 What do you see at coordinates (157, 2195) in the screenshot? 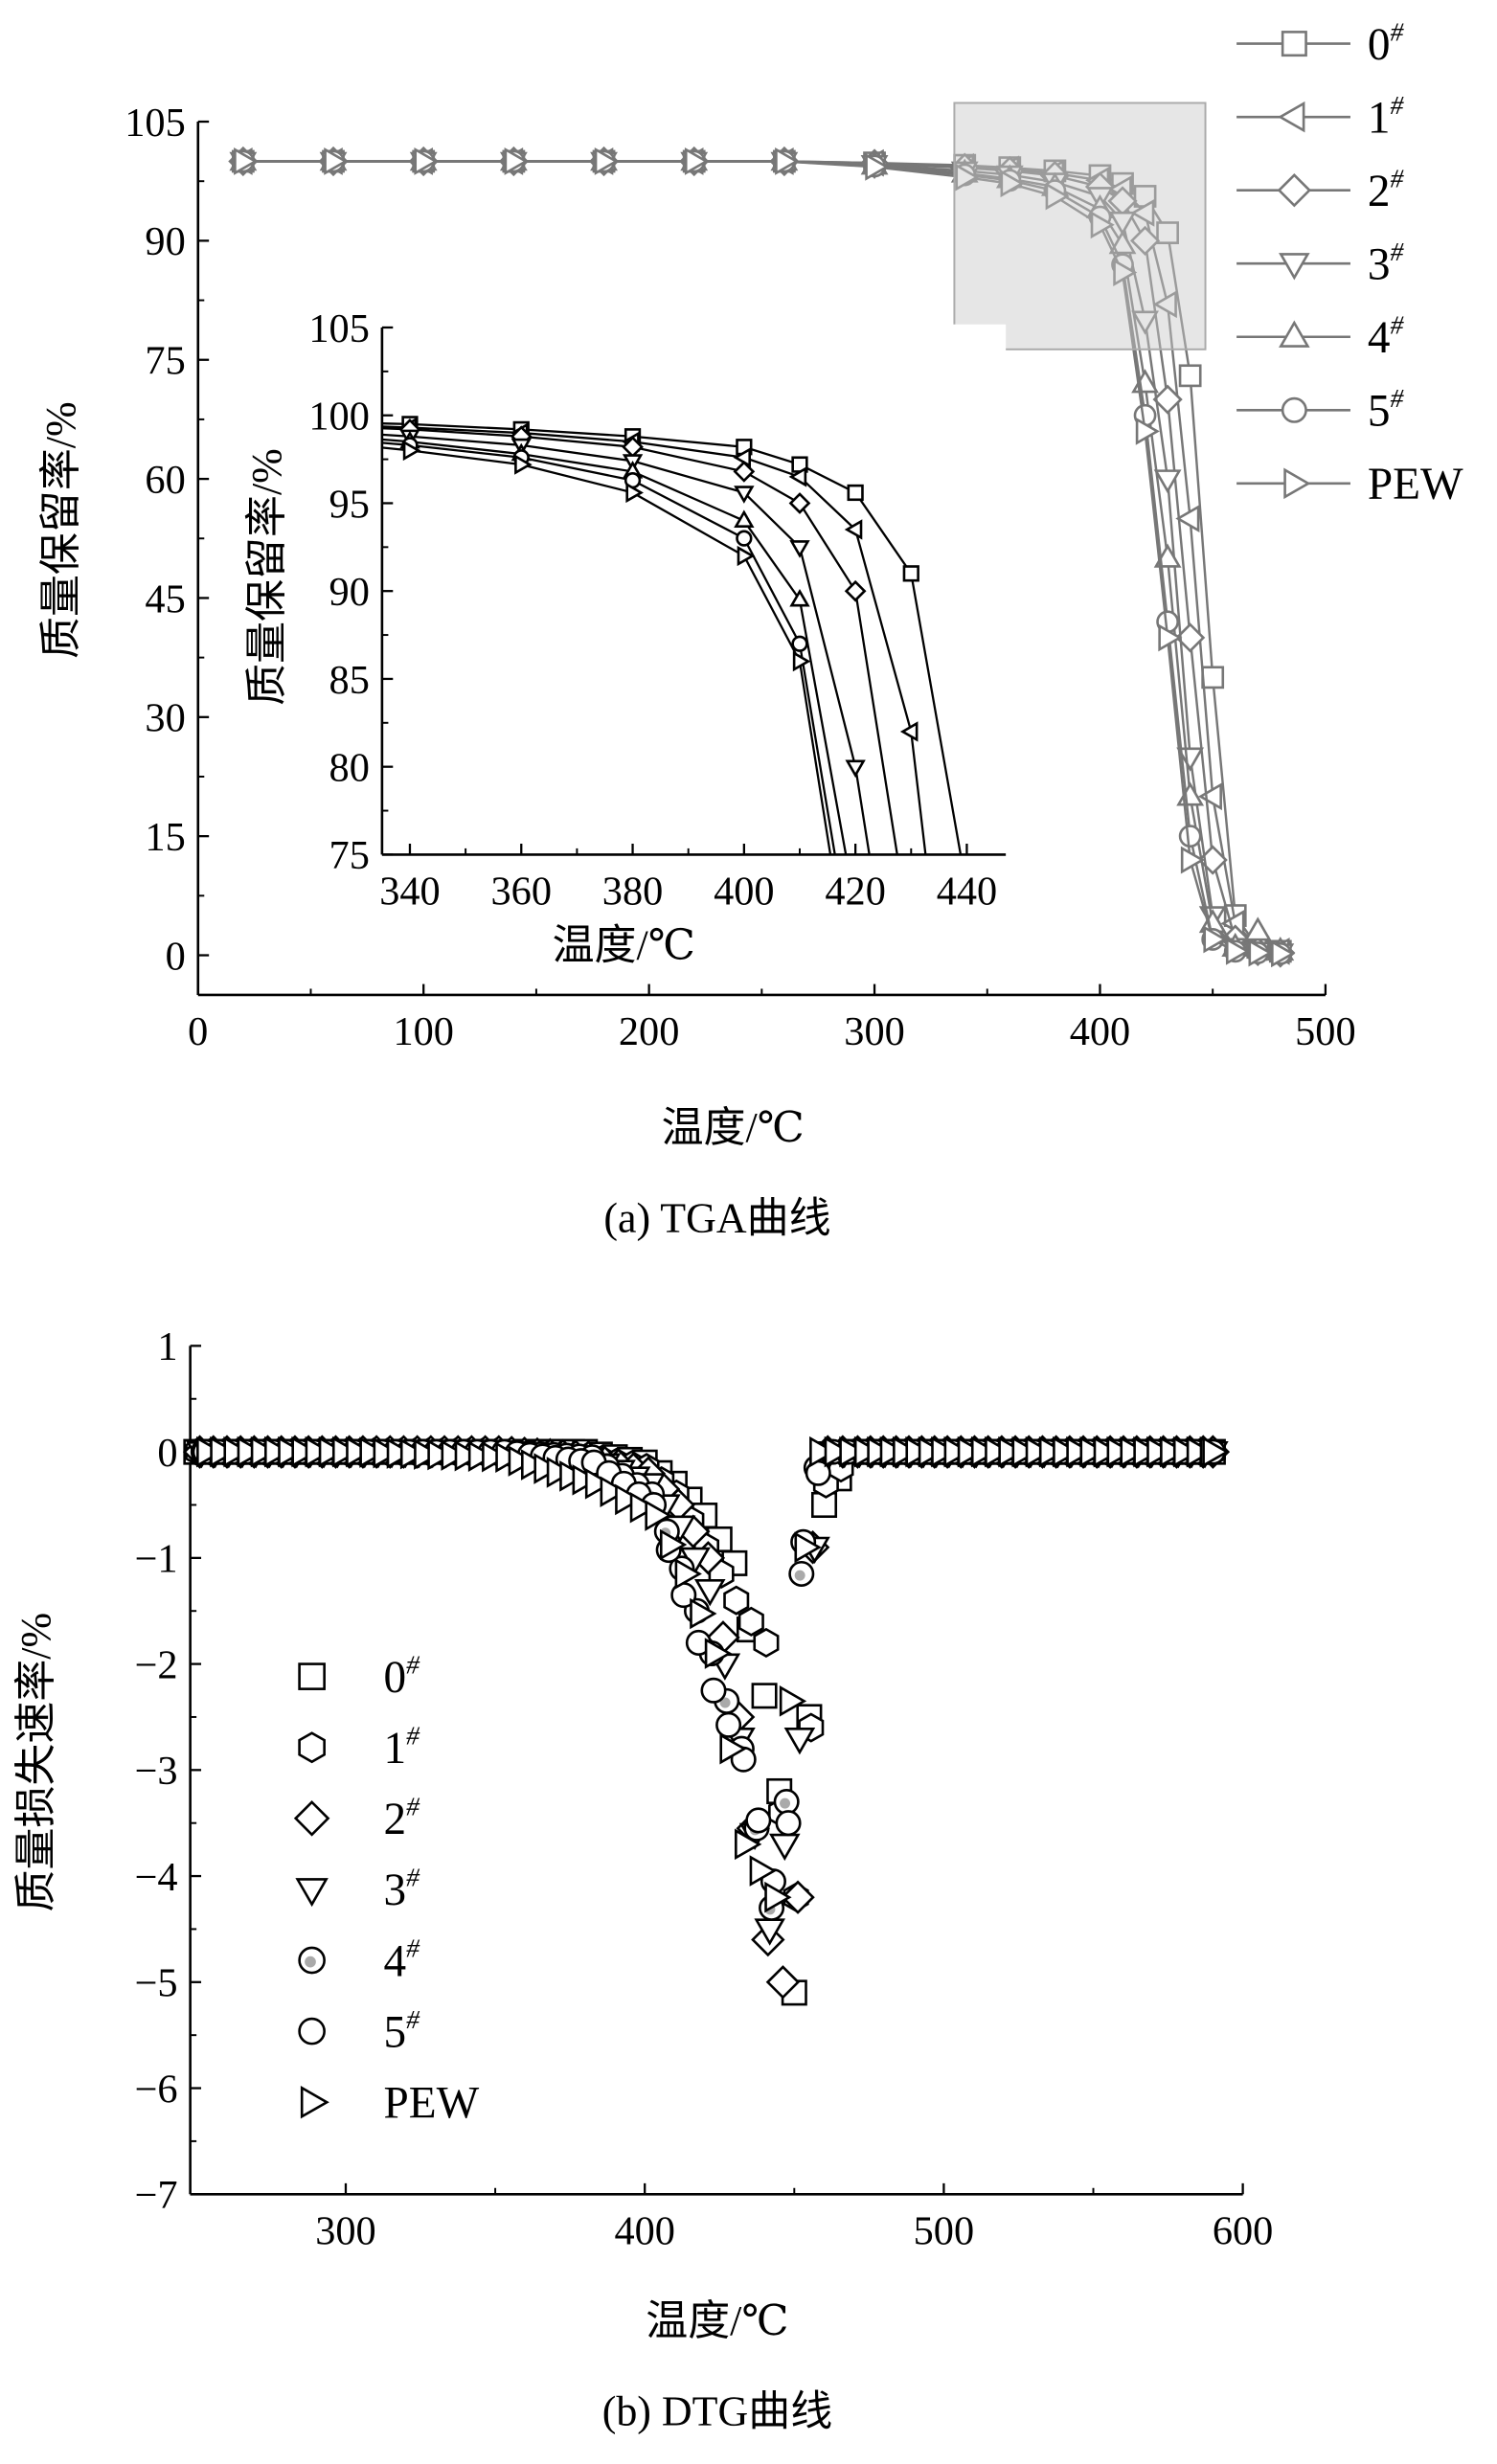
I see `dtg-y-tick-label: −7` at bounding box center [157, 2195].